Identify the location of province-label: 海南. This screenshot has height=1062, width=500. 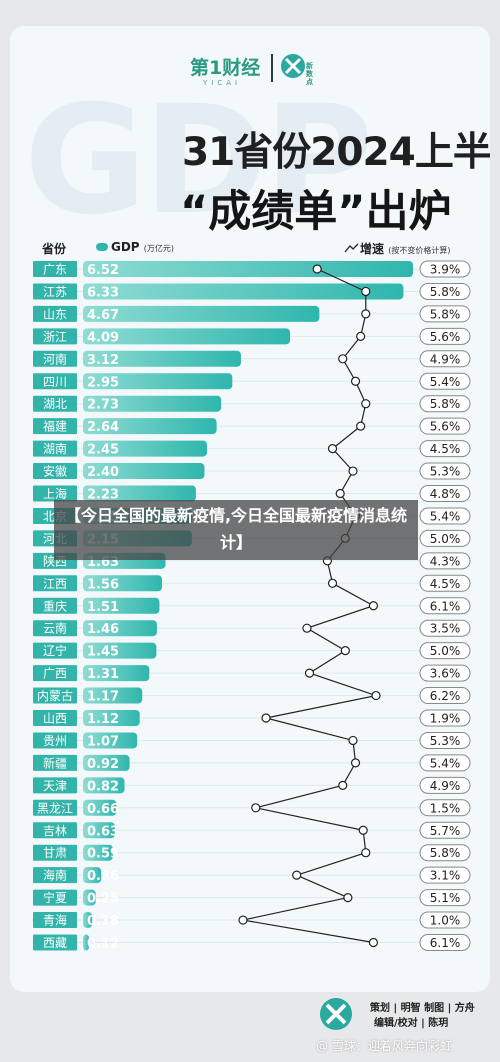
(55, 875).